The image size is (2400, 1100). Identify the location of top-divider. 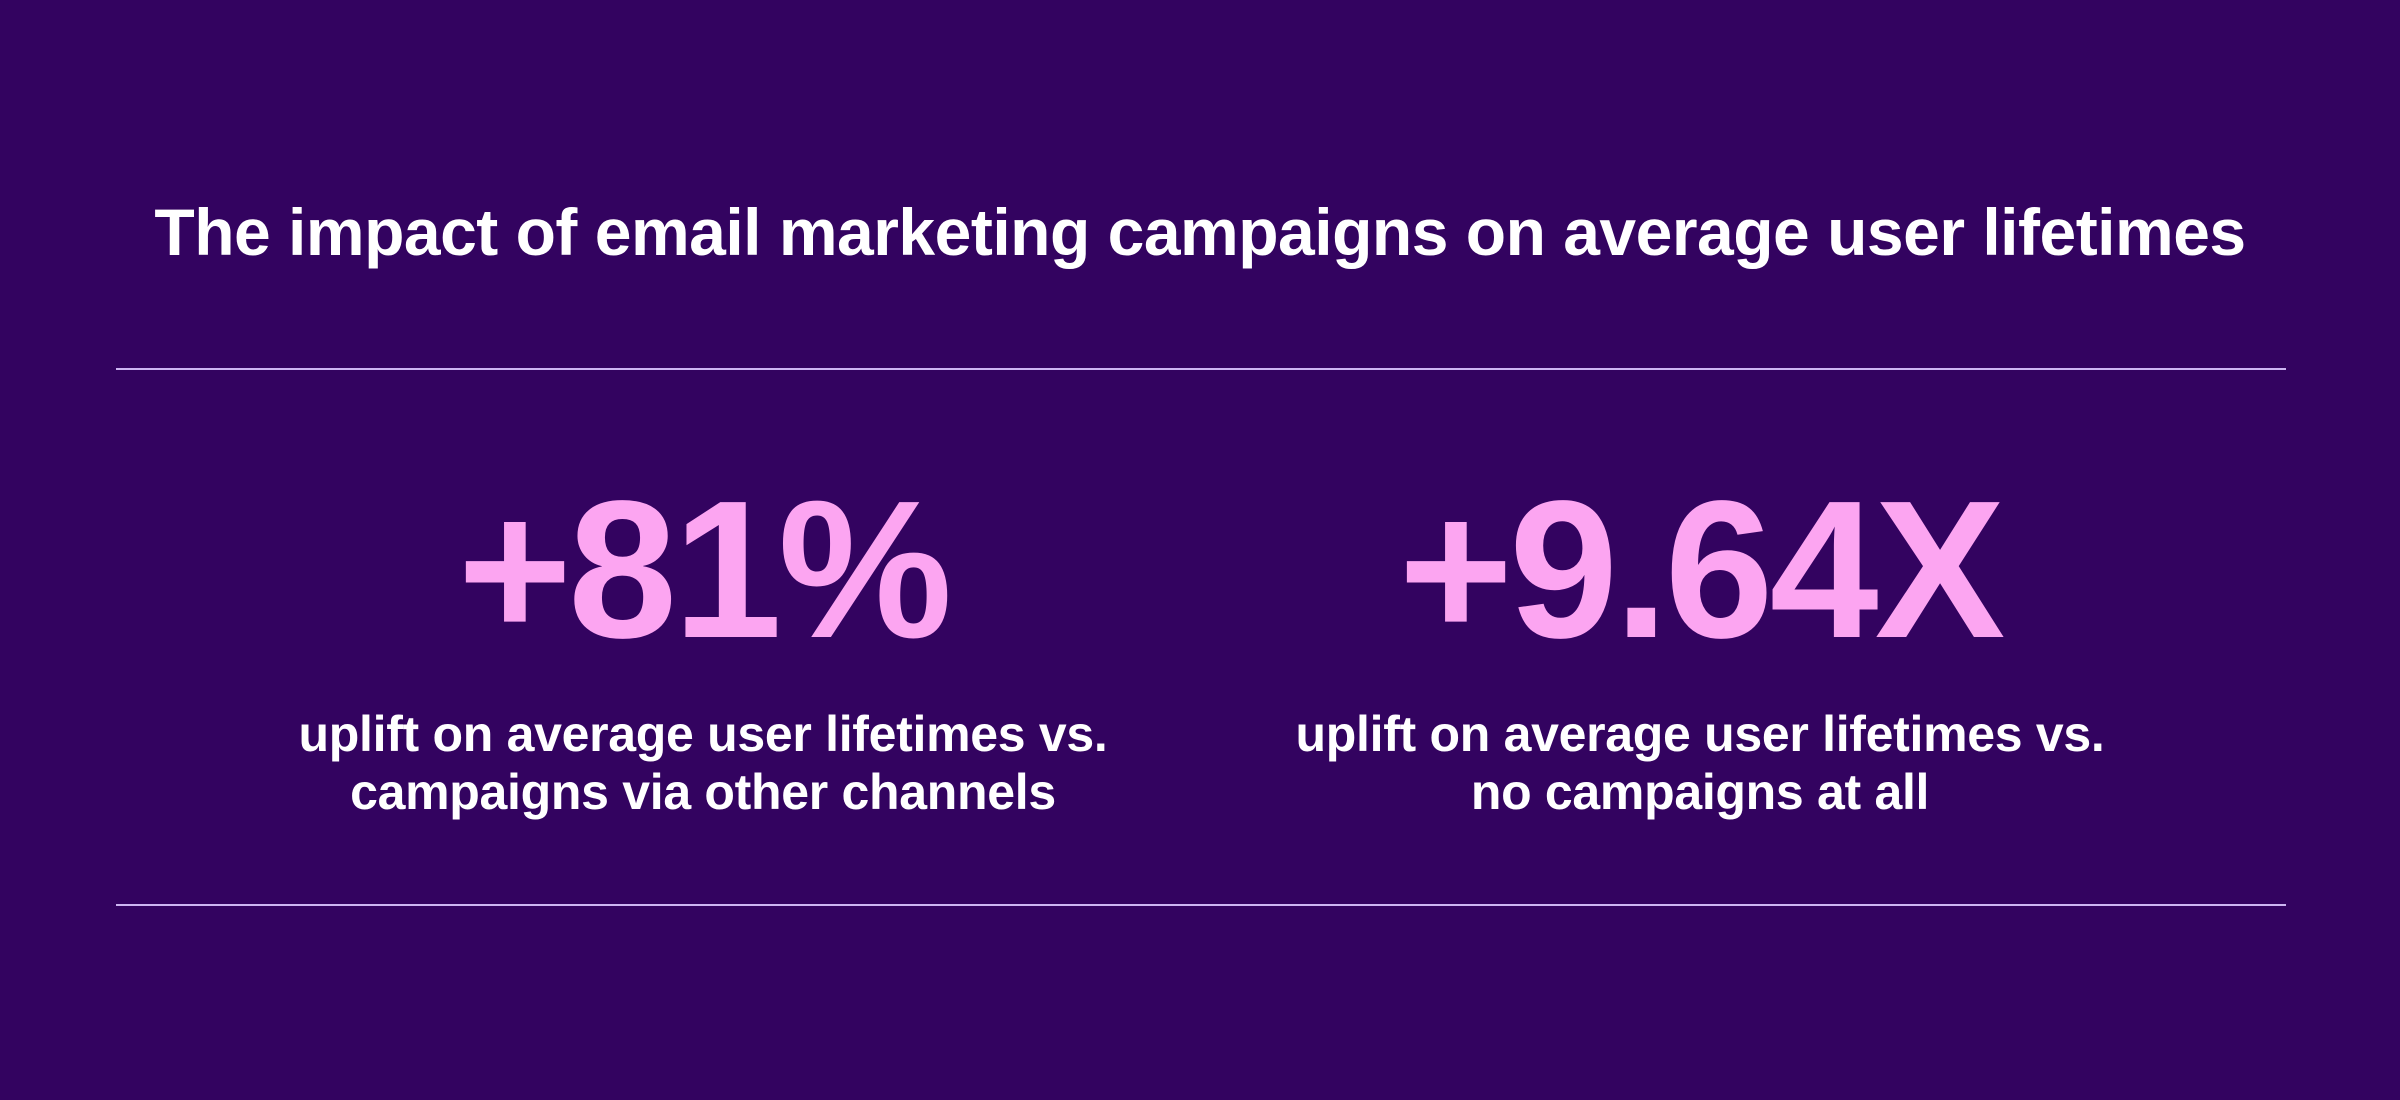
(1201, 369).